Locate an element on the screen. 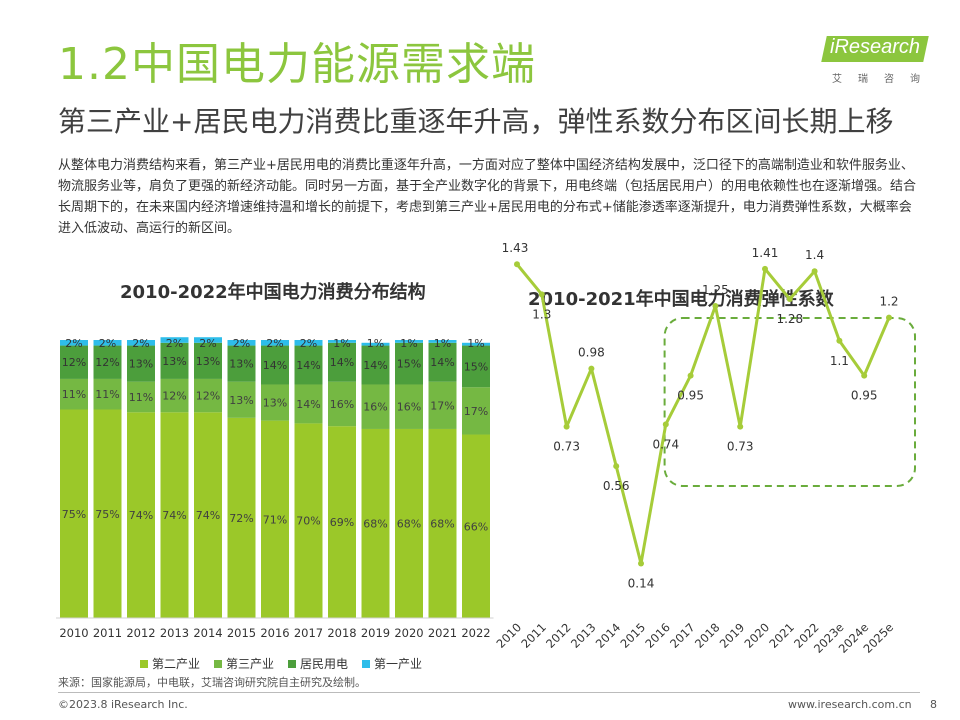 The height and width of the screenshot is (720, 960). bar-label-2014-2: 13% is located at coordinates (208, 361).